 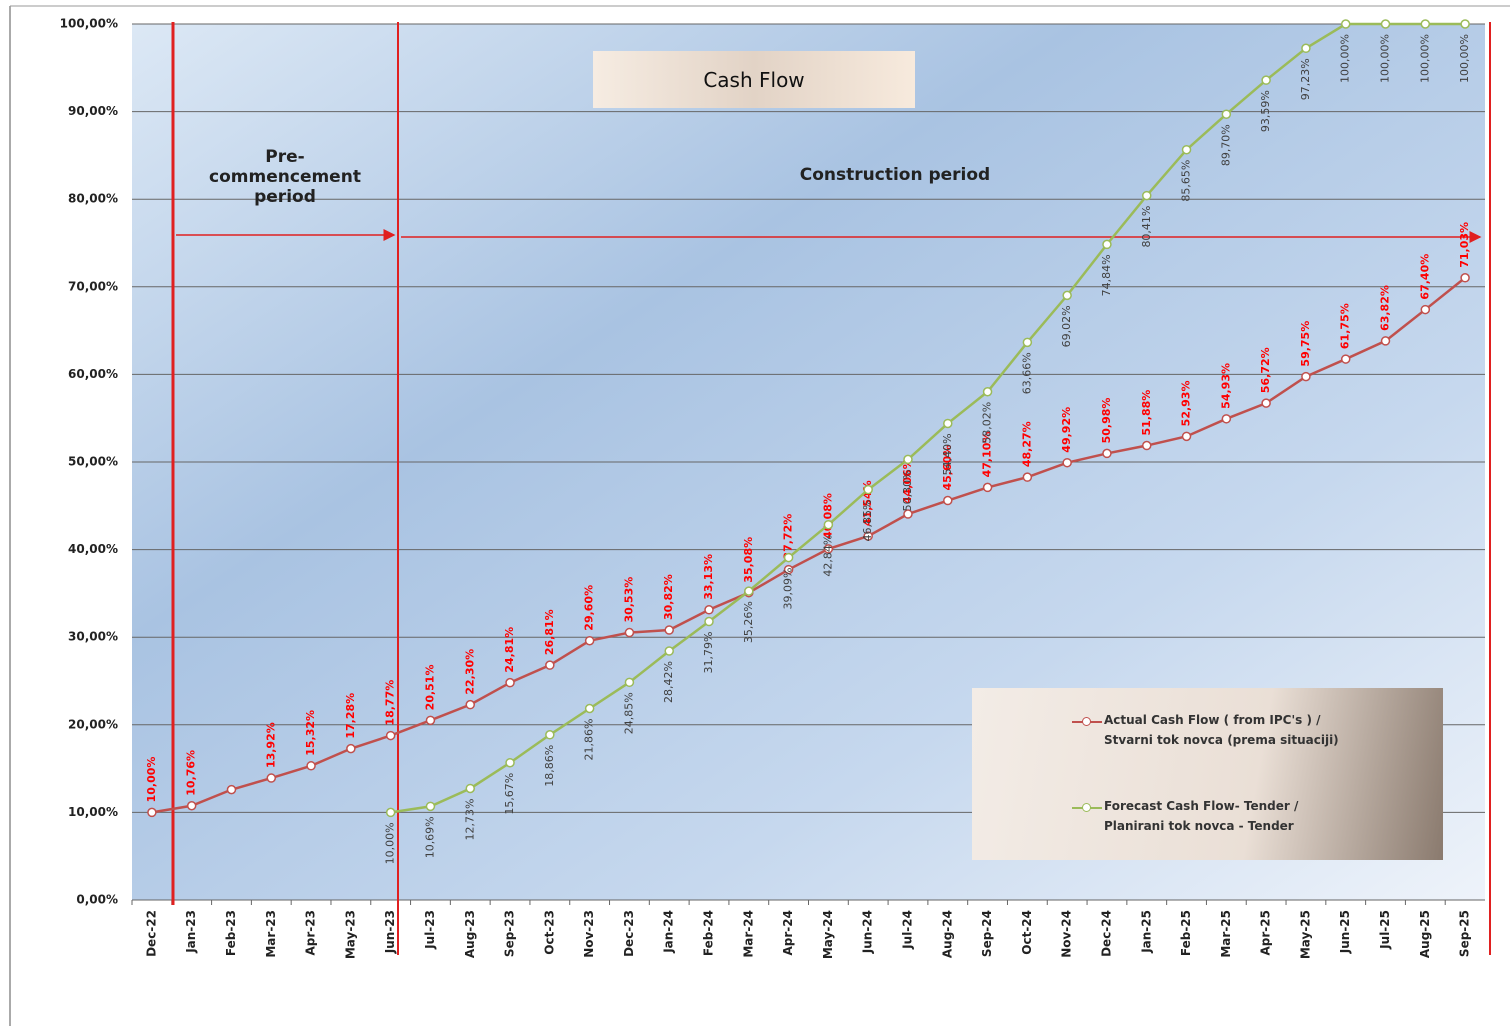 I want to click on data-label: 85,65%, so click(x=1186, y=181).